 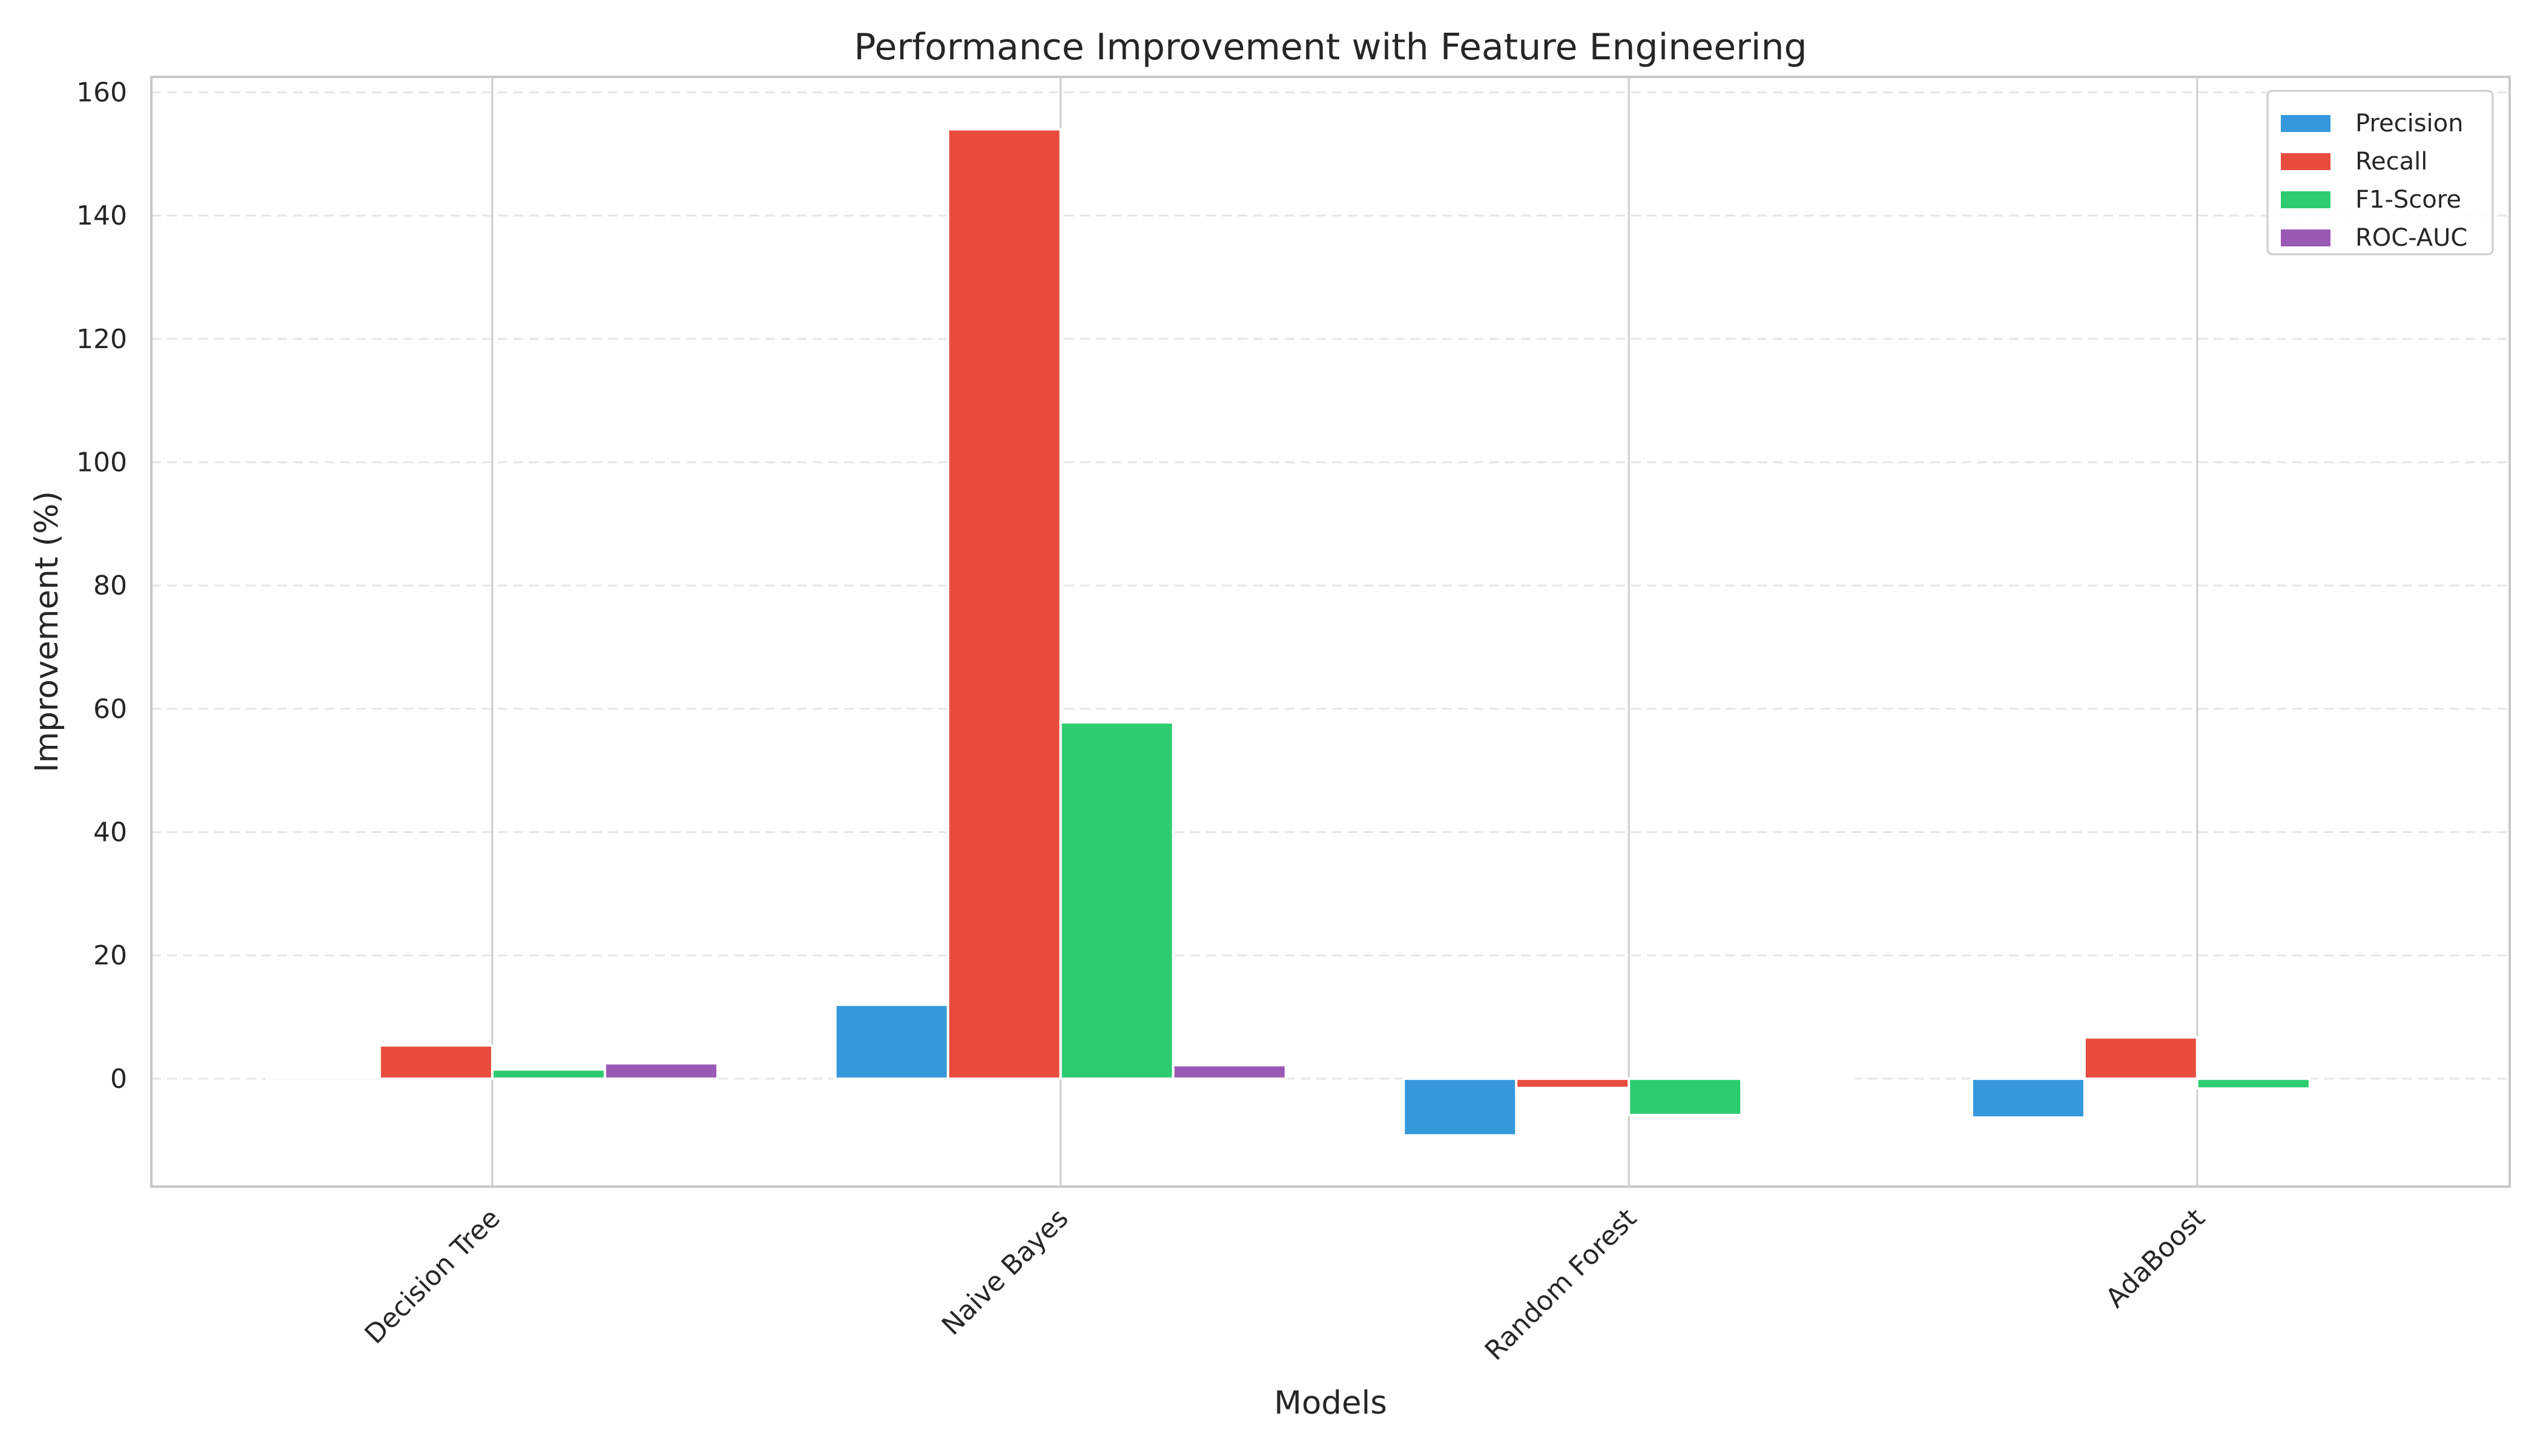 I want to click on y-tick-label: 100, so click(x=101, y=462).